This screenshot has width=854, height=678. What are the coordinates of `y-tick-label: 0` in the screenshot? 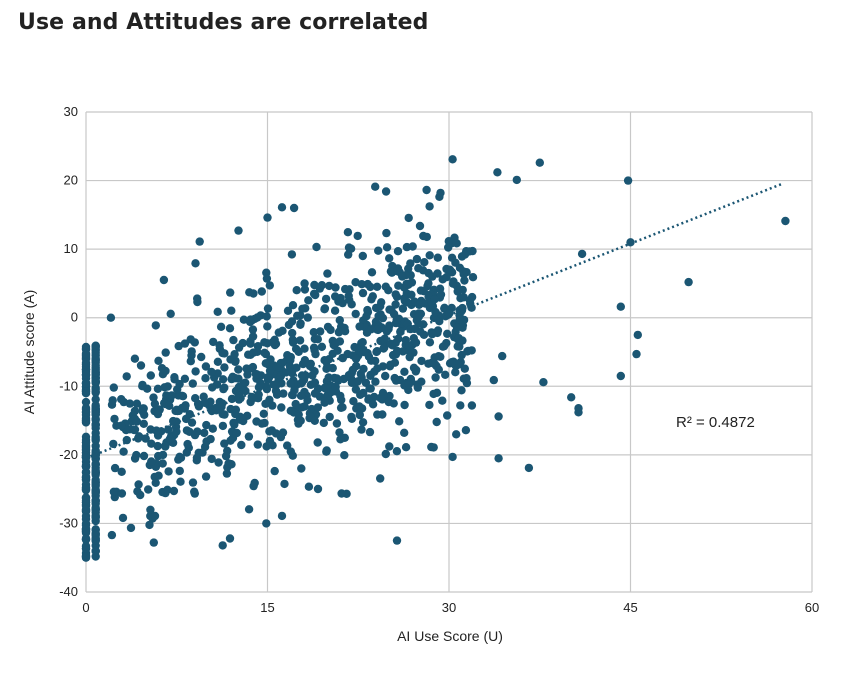 It's located at (74, 317).